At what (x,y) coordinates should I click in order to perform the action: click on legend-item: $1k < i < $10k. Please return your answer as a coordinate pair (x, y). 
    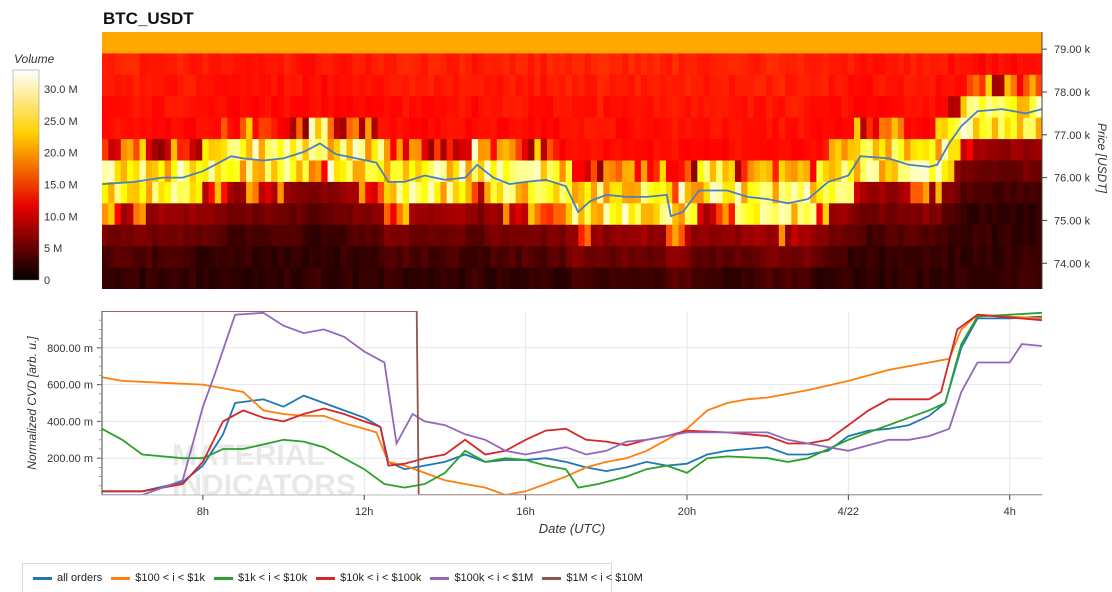
    Looking at the image, I should click on (260, 578).